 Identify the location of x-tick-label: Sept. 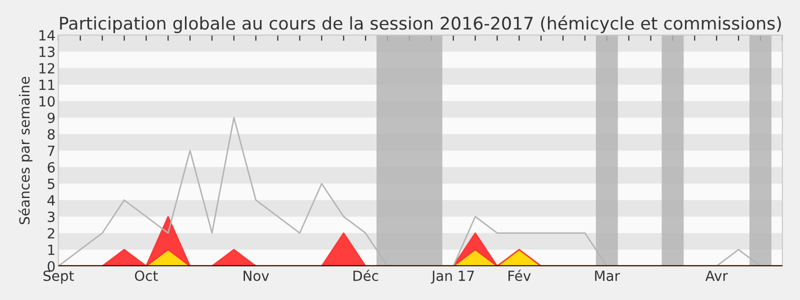
(59, 277).